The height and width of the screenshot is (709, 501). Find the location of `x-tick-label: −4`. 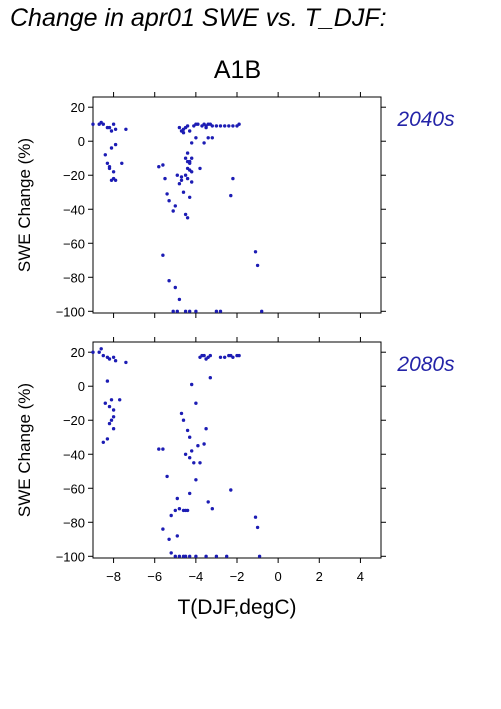

x-tick-label: −4 is located at coordinates (195, 576).